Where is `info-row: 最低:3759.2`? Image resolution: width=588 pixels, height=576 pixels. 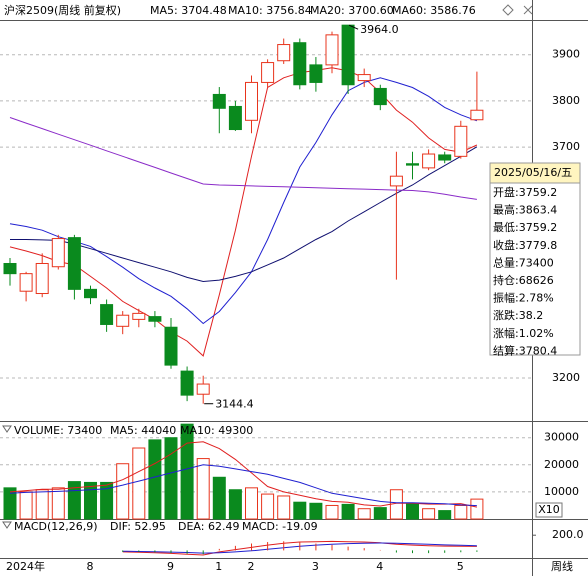
info-row: 最低:3759.2 is located at coordinates (525, 227).